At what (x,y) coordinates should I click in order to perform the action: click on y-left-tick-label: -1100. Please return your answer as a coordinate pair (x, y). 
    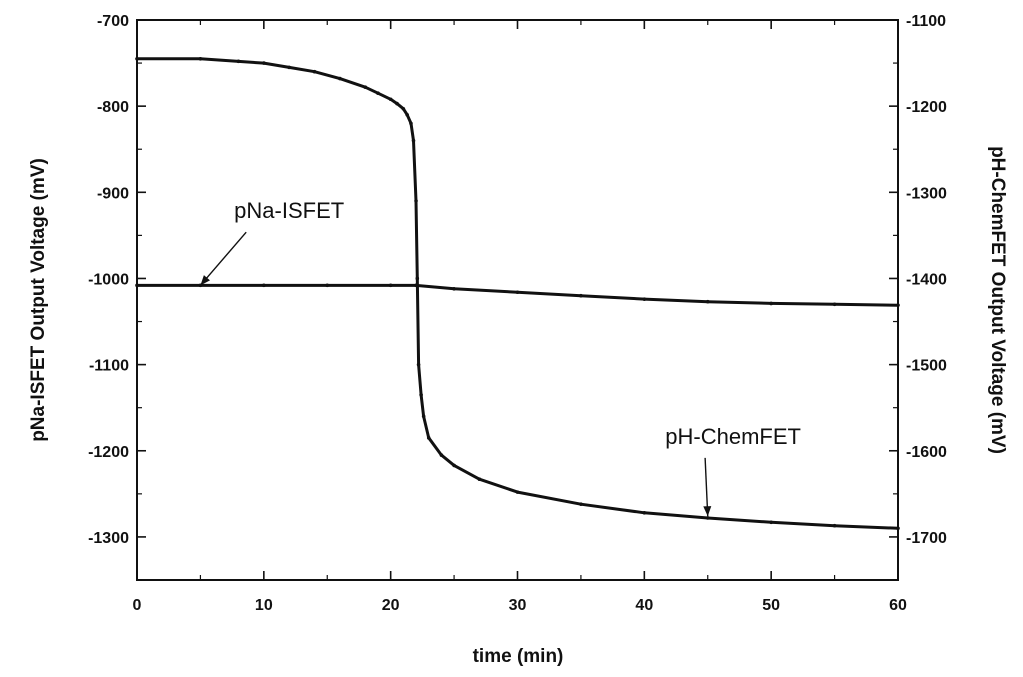
    Looking at the image, I should click on (109, 366).